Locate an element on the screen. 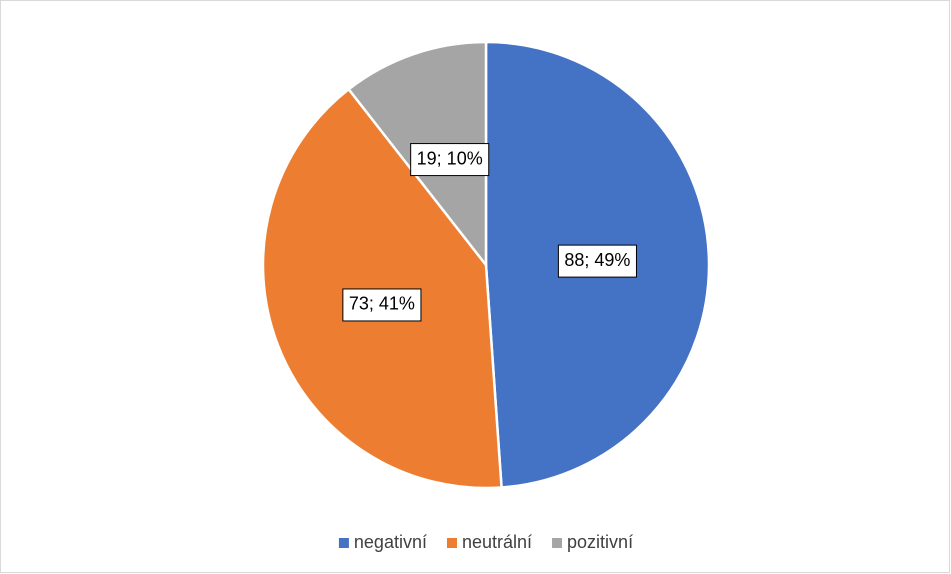  legend-label: pozitivní is located at coordinates (600, 542).